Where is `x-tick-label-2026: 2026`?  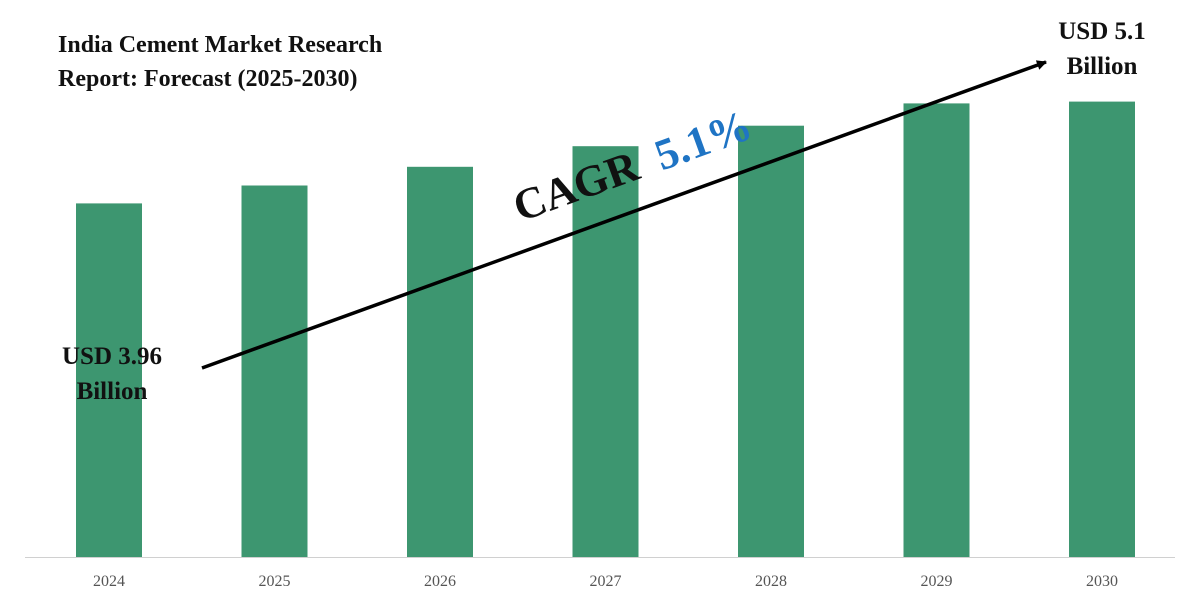
x-tick-label-2026: 2026 is located at coordinates (440, 581).